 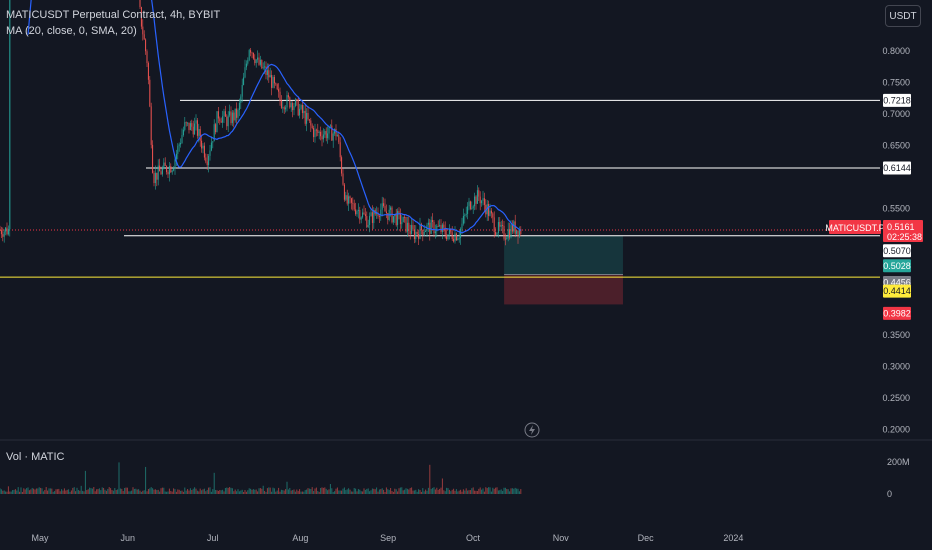 I want to click on currency-button: USDT, so click(x=903, y=16).